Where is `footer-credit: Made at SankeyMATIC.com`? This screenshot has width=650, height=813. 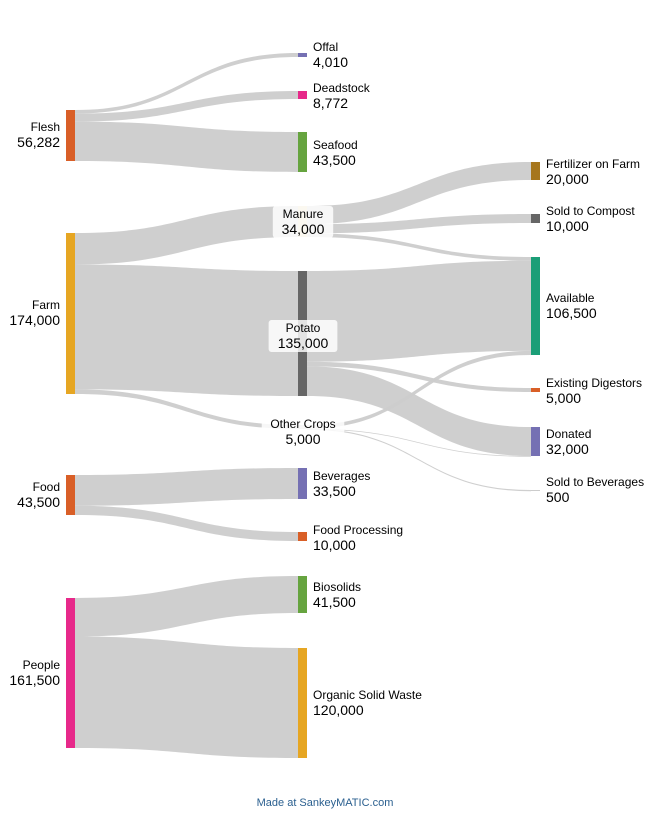 footer-credit: Made at SankeyMATIC.com is located at coordinates (325, 803).